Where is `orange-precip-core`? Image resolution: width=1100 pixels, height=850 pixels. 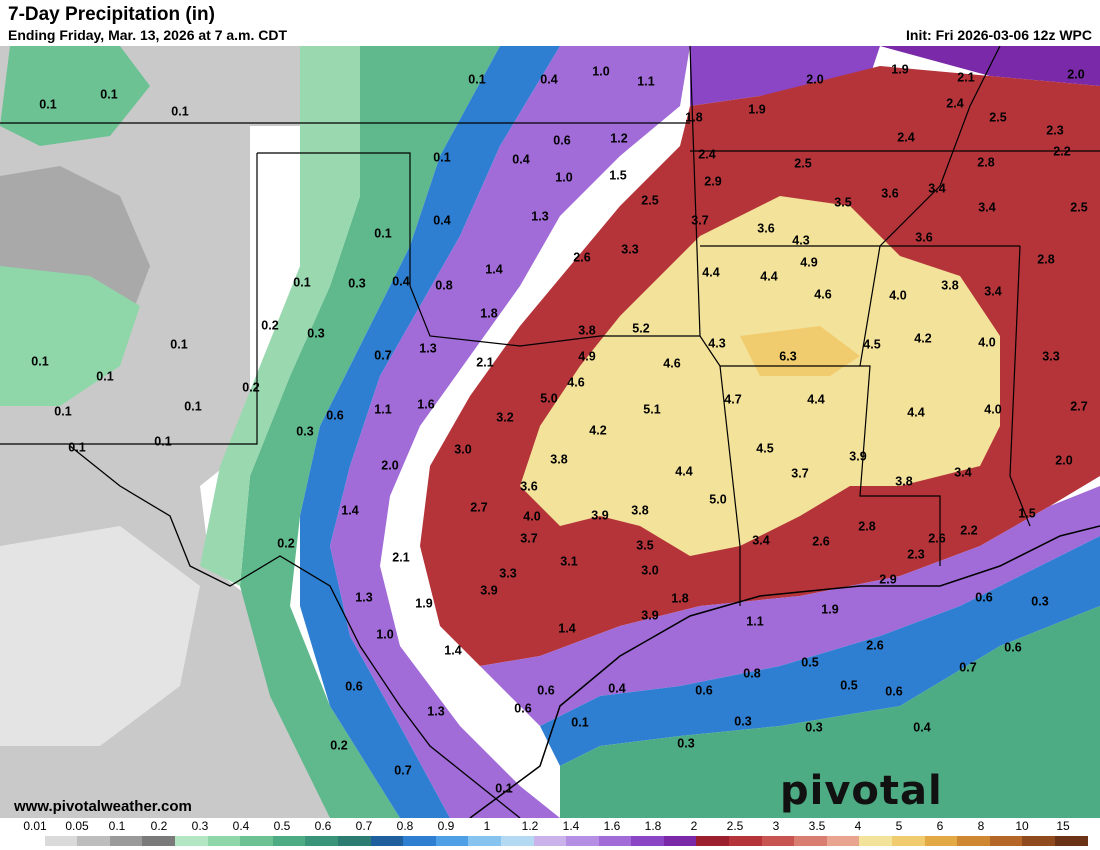
orange-precip-core is located at coordinates (800, 351).